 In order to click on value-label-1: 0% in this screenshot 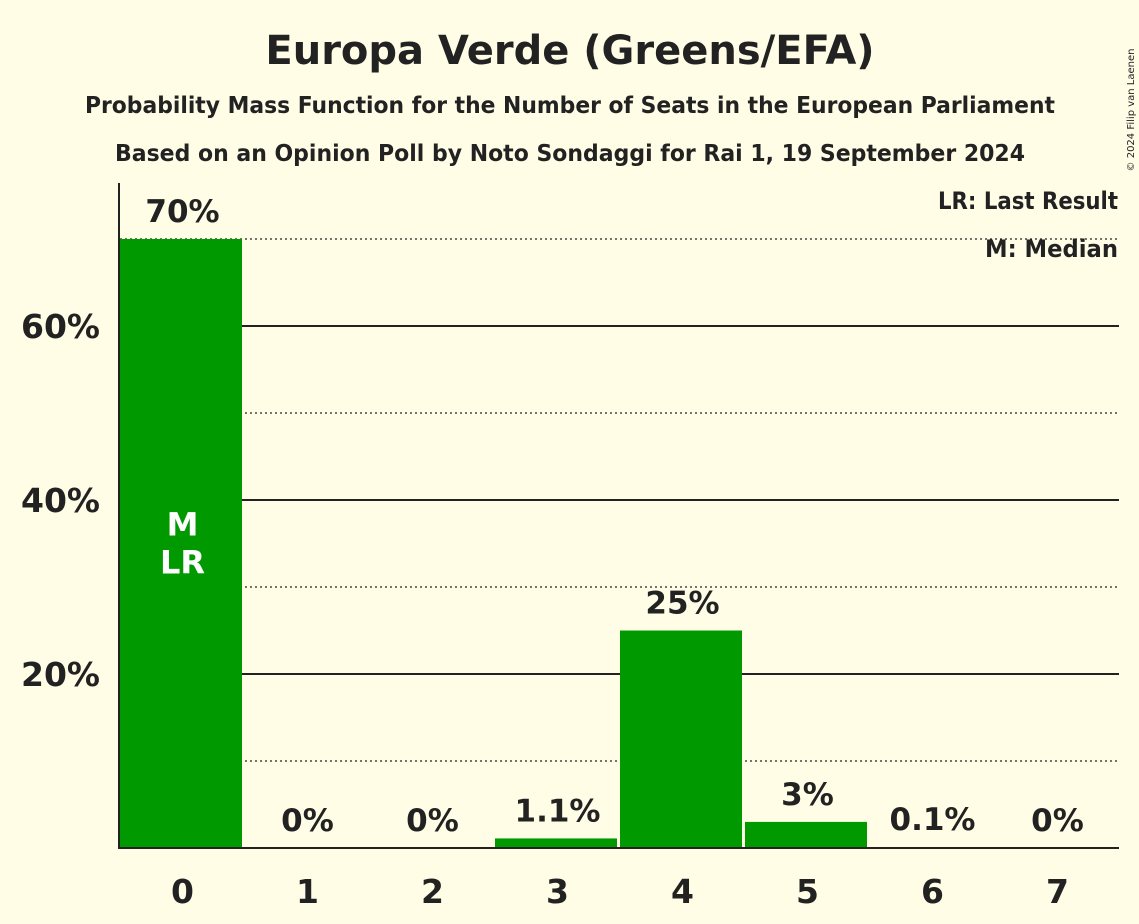, I will do `click(307, 821)`.